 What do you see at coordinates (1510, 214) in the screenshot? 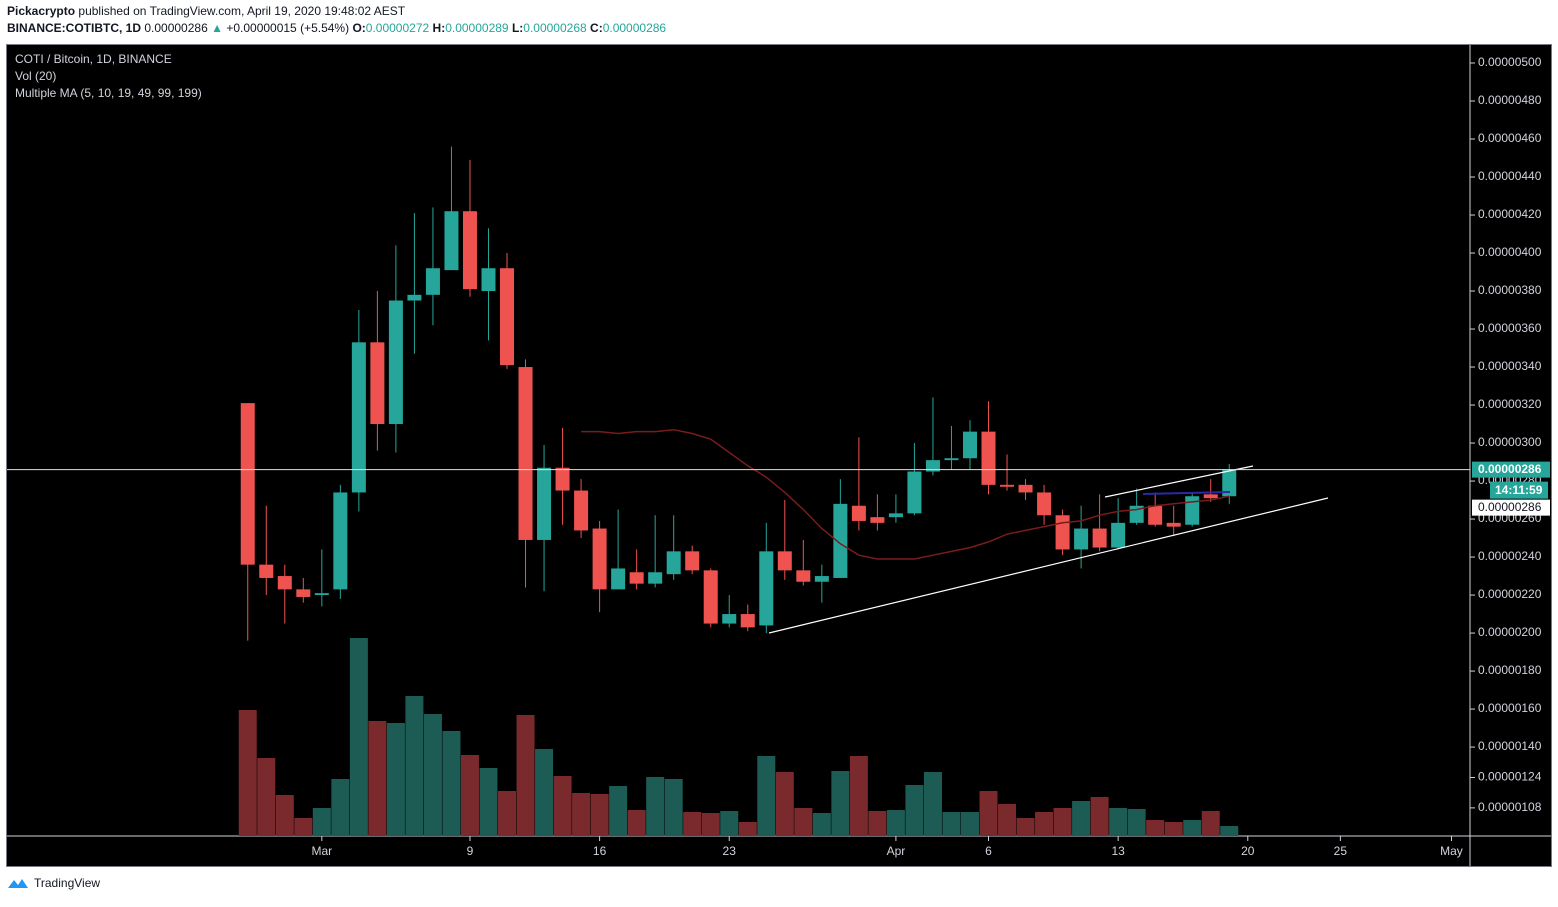
I see `y-tick-label: 0.00000420` at bounding box center [1510, 214].